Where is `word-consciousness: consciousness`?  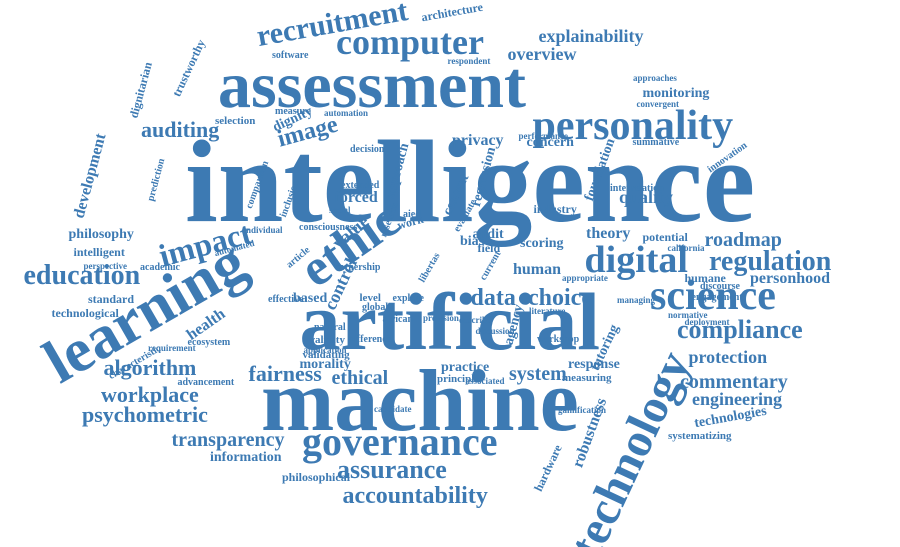
word-consciousness: consciousness is located at coordinates (328, 227).